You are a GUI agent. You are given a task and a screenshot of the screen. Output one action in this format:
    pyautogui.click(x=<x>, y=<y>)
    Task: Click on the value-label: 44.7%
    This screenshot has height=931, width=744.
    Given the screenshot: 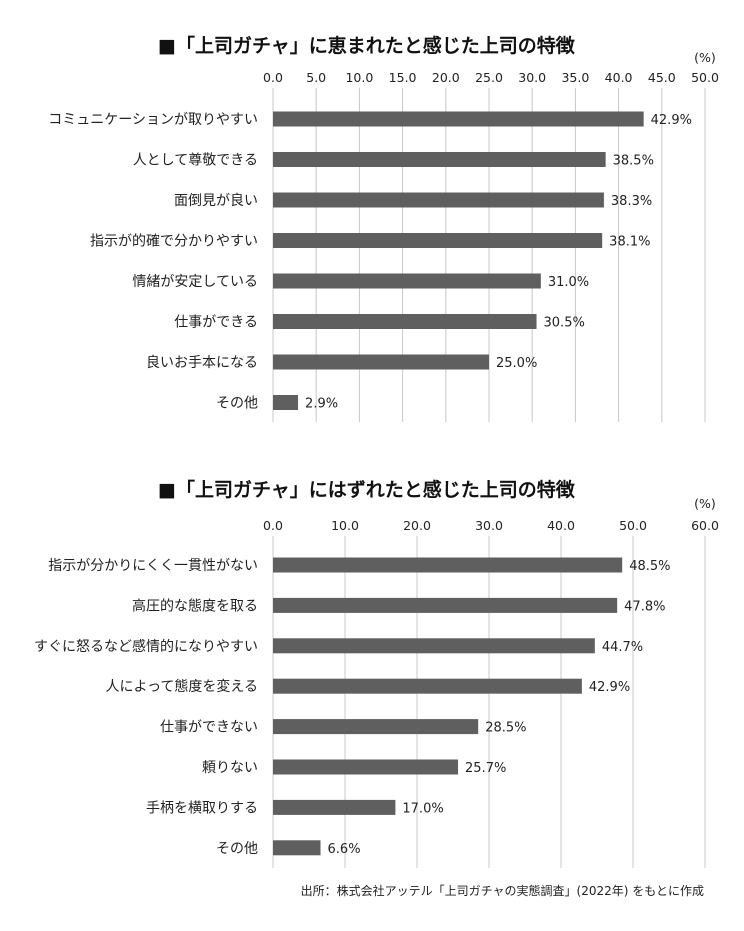 What is the action you would take?
    pyautogui.click(x=622, y=647)
    